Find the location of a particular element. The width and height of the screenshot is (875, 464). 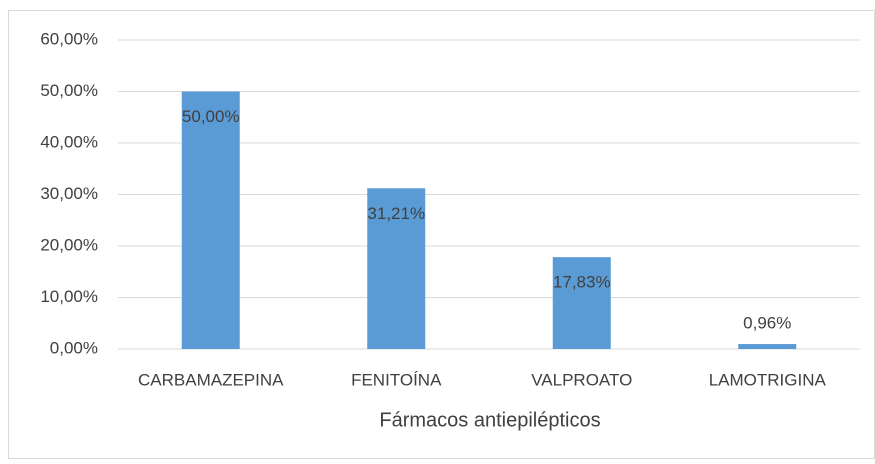

y-tick-label: 0,00% is located at coordinates (74, 347).